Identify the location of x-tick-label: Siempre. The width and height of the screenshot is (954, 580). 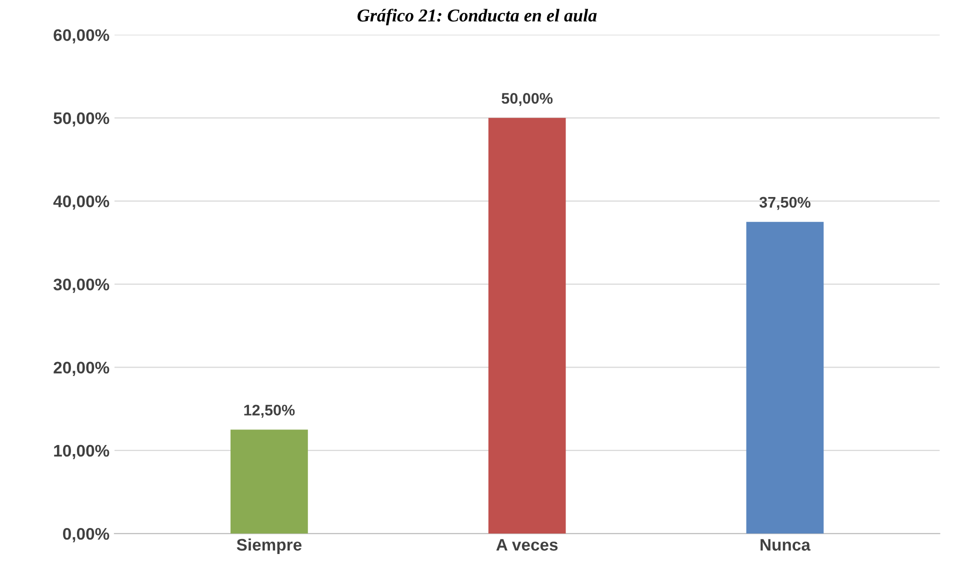
(269, 546).